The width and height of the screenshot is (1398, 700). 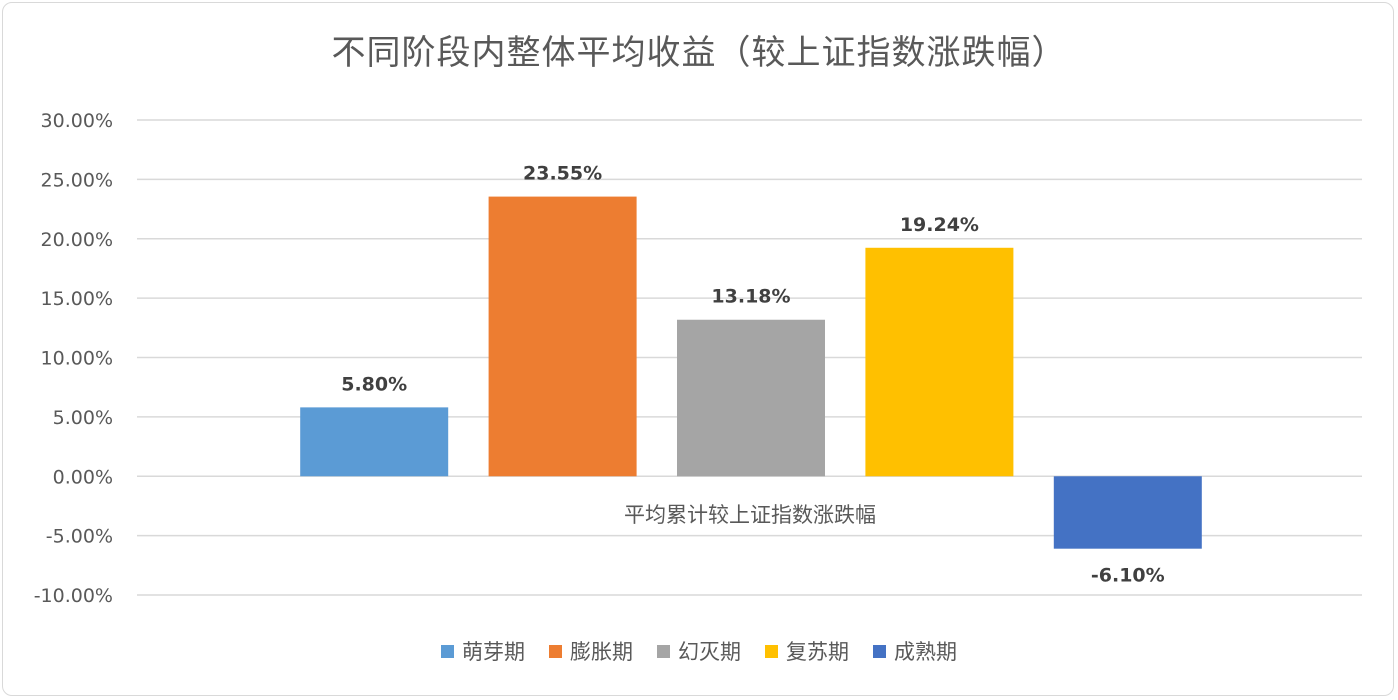 What do you see at coordinates (939, 225) in the screenshot?
I see `data-label: 19.24%` at bounding box center [939, 225].